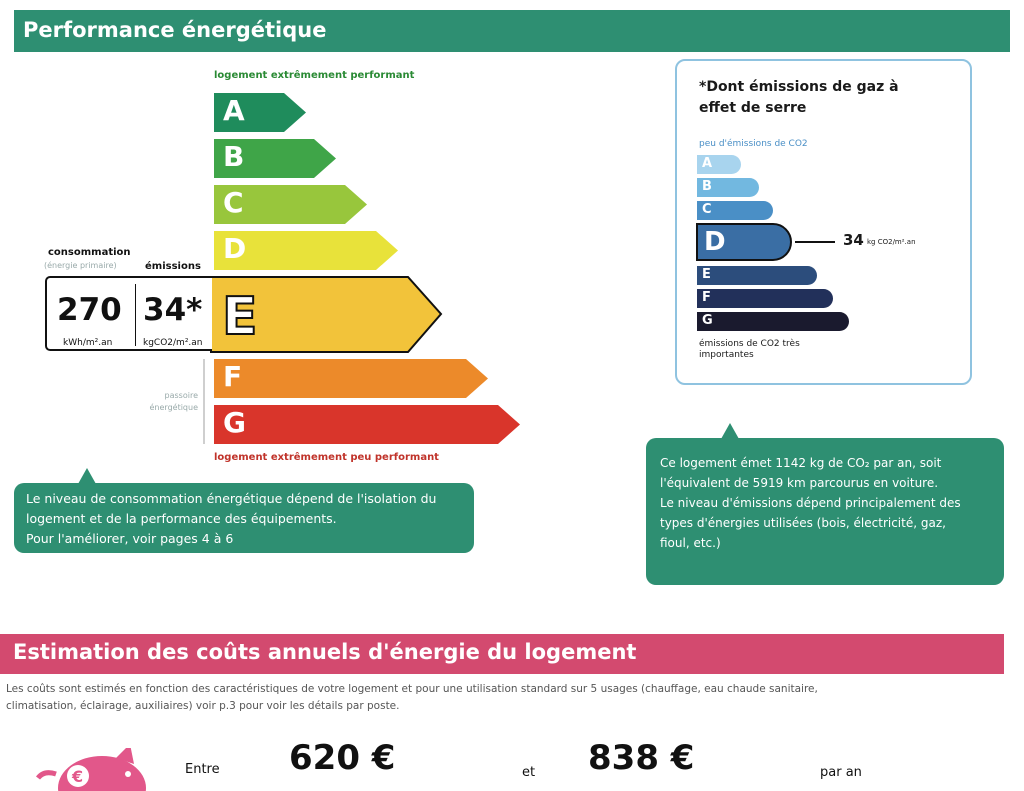  I want to click on ghg-class-b: B, so click(728, 187).